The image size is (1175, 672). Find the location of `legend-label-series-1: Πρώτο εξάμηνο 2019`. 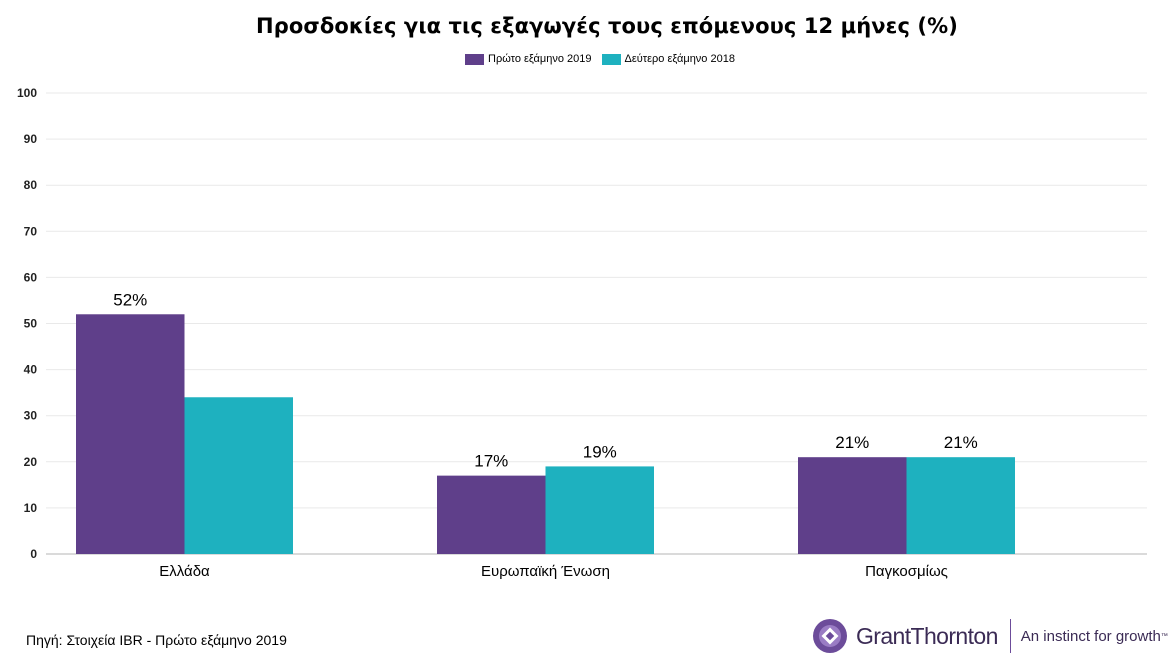

legend-label-series-1: Πρώτο εξάμηνο 2019 is located at coordinates (540, 59).